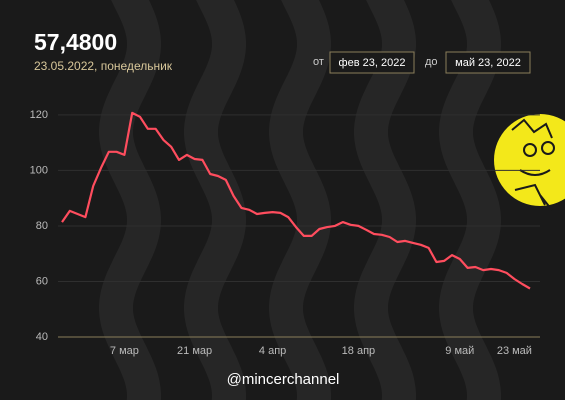 The width and height of the screenshot is (565, 400). Describe the element at coordinates (283, 379) in the screenshot. I see `footer-handle: @mincerchannel` at that location.